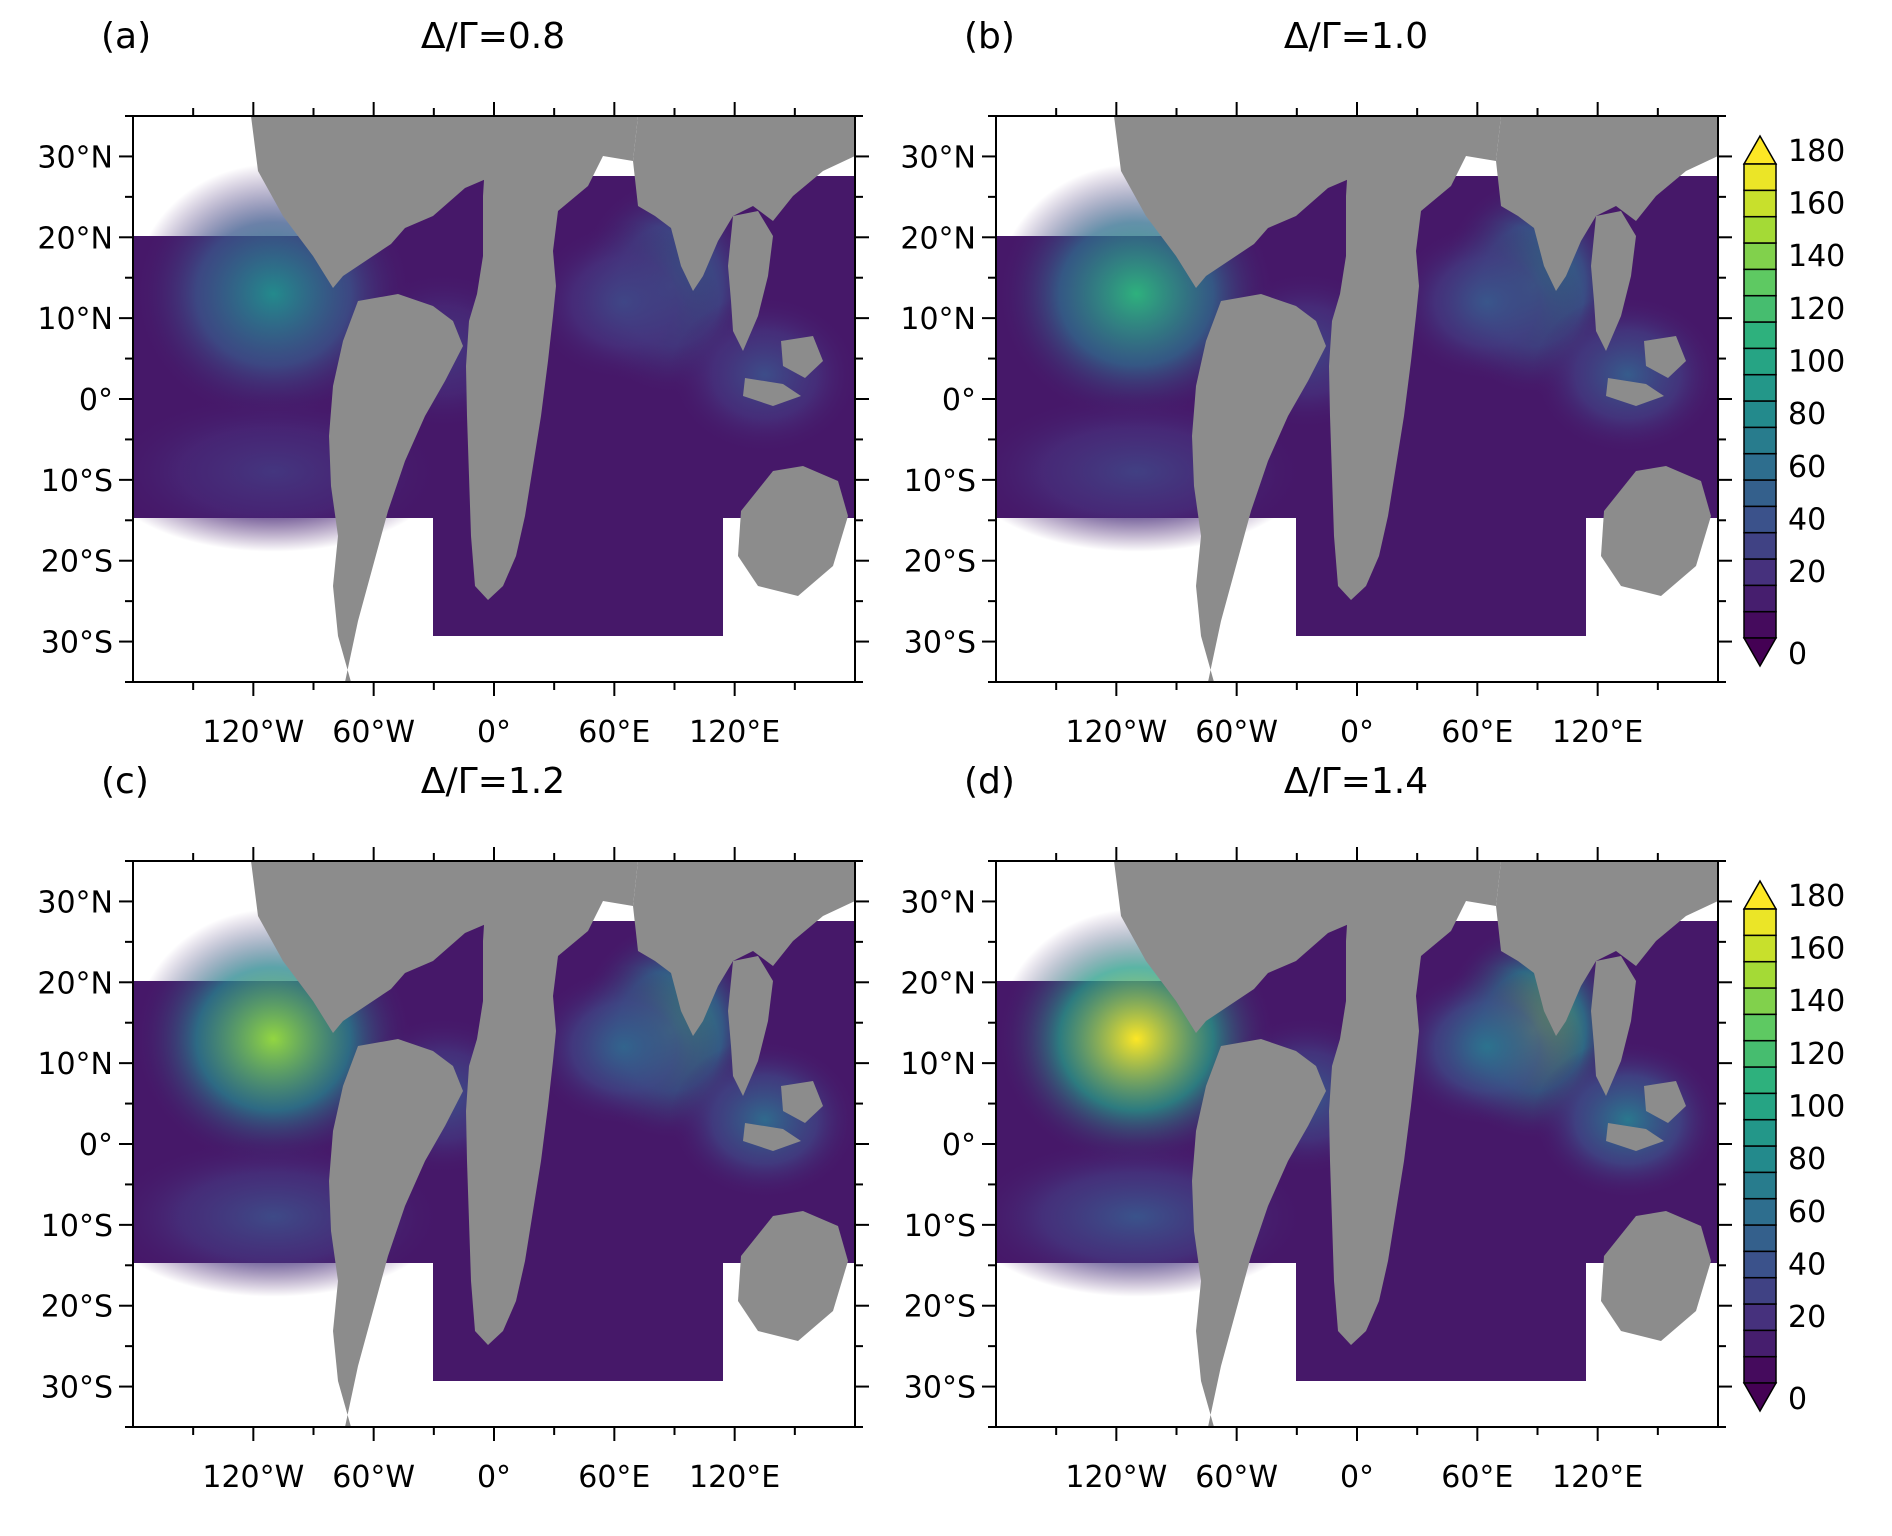 Image resolution: width=1892 pixels, height=1536 pixels. What do you see at coordinates (1356, 781) in the screenshot?
I see `panel-title: Δ/Γ=1.4` at bounding box center [1356, 781].